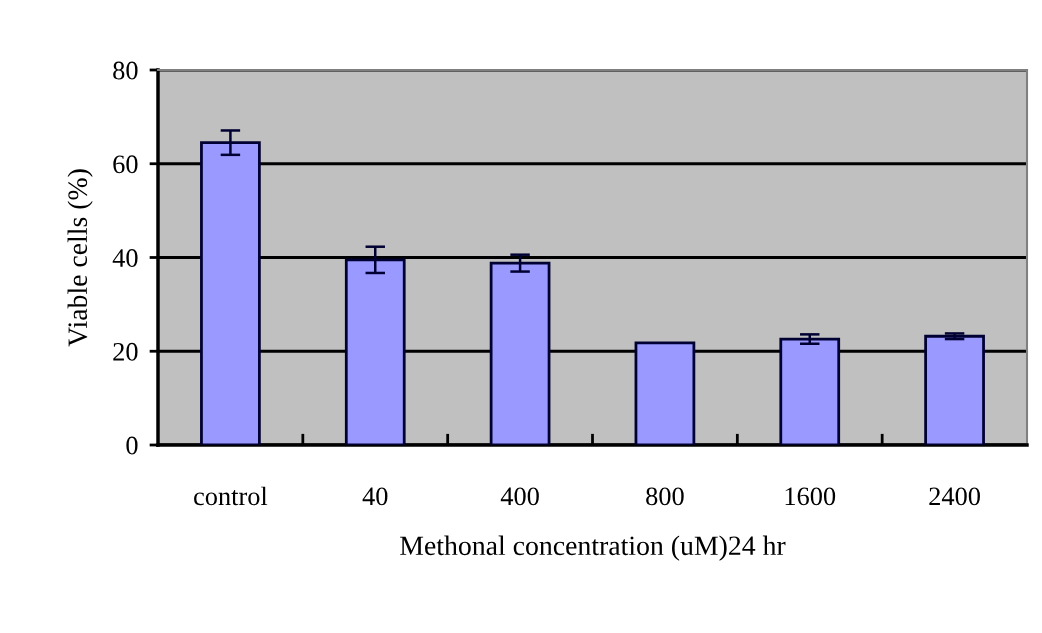  Describe the element at coordinates (125, 164) in the screenshot. I see `y-tick-label: 60` at that location.